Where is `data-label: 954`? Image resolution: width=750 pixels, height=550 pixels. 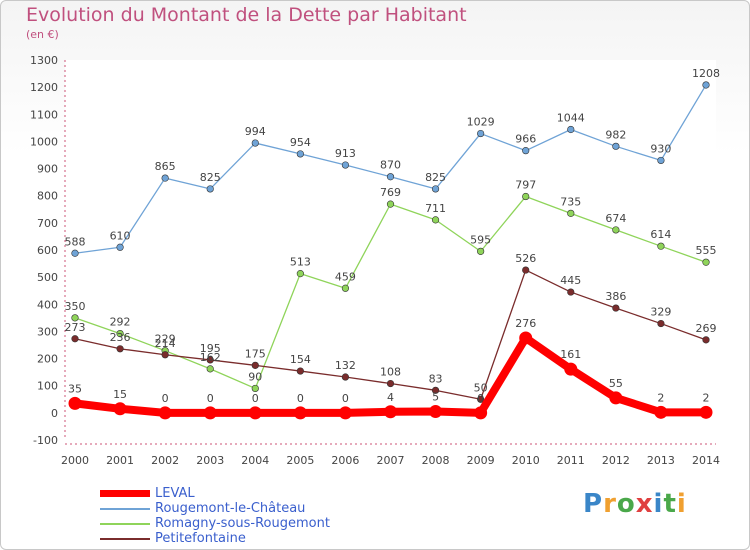
data-label: 954 is located at coordinates (300, 142).